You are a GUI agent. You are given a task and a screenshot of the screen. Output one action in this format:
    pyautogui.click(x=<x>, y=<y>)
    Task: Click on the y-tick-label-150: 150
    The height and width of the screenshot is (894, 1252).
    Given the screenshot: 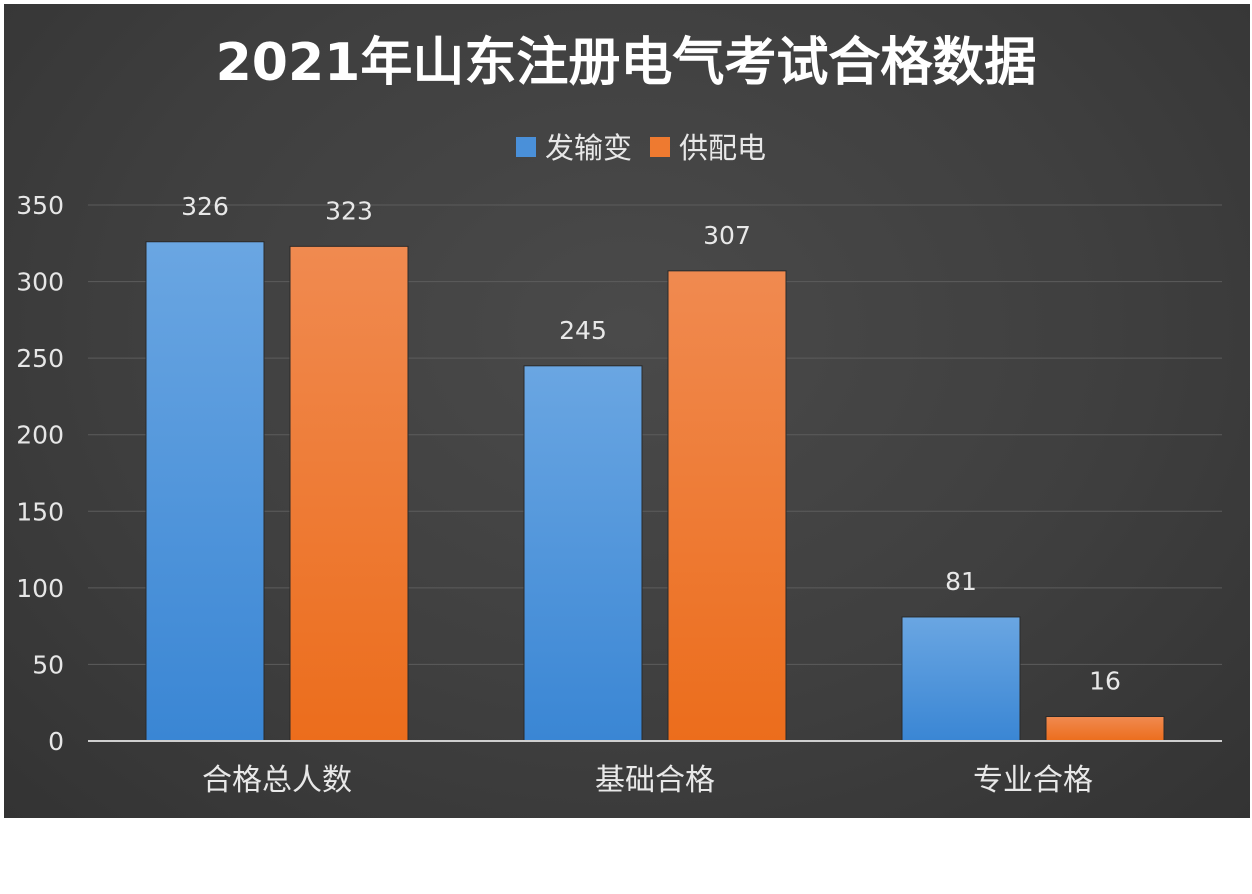 What is the action you would take?
    pyautogui.click(x=40, y=511)
    